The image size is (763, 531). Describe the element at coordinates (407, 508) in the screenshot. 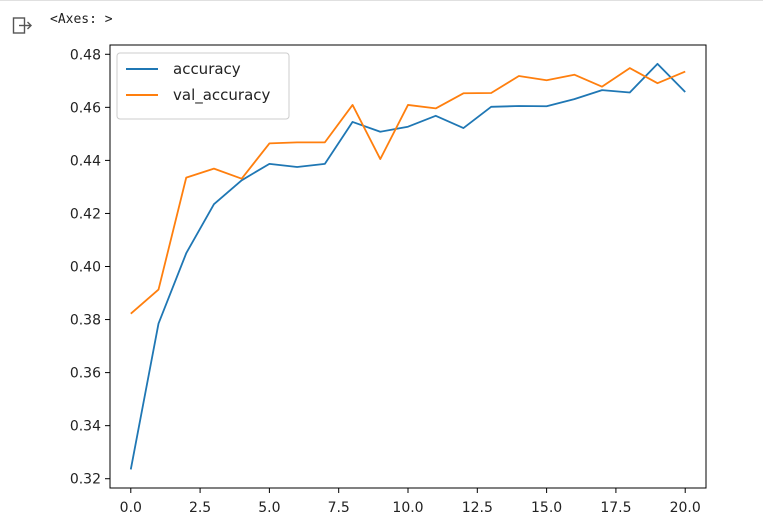

I see `x-tick-label: 10.0` at that location.